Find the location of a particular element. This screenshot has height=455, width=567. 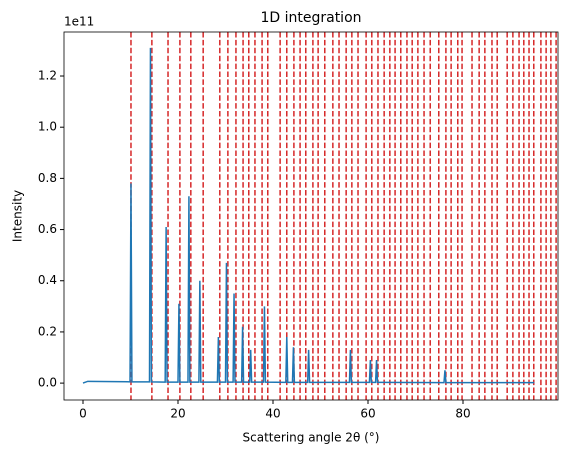

chart-title: 1D integration is located at coordinates (310, 18).